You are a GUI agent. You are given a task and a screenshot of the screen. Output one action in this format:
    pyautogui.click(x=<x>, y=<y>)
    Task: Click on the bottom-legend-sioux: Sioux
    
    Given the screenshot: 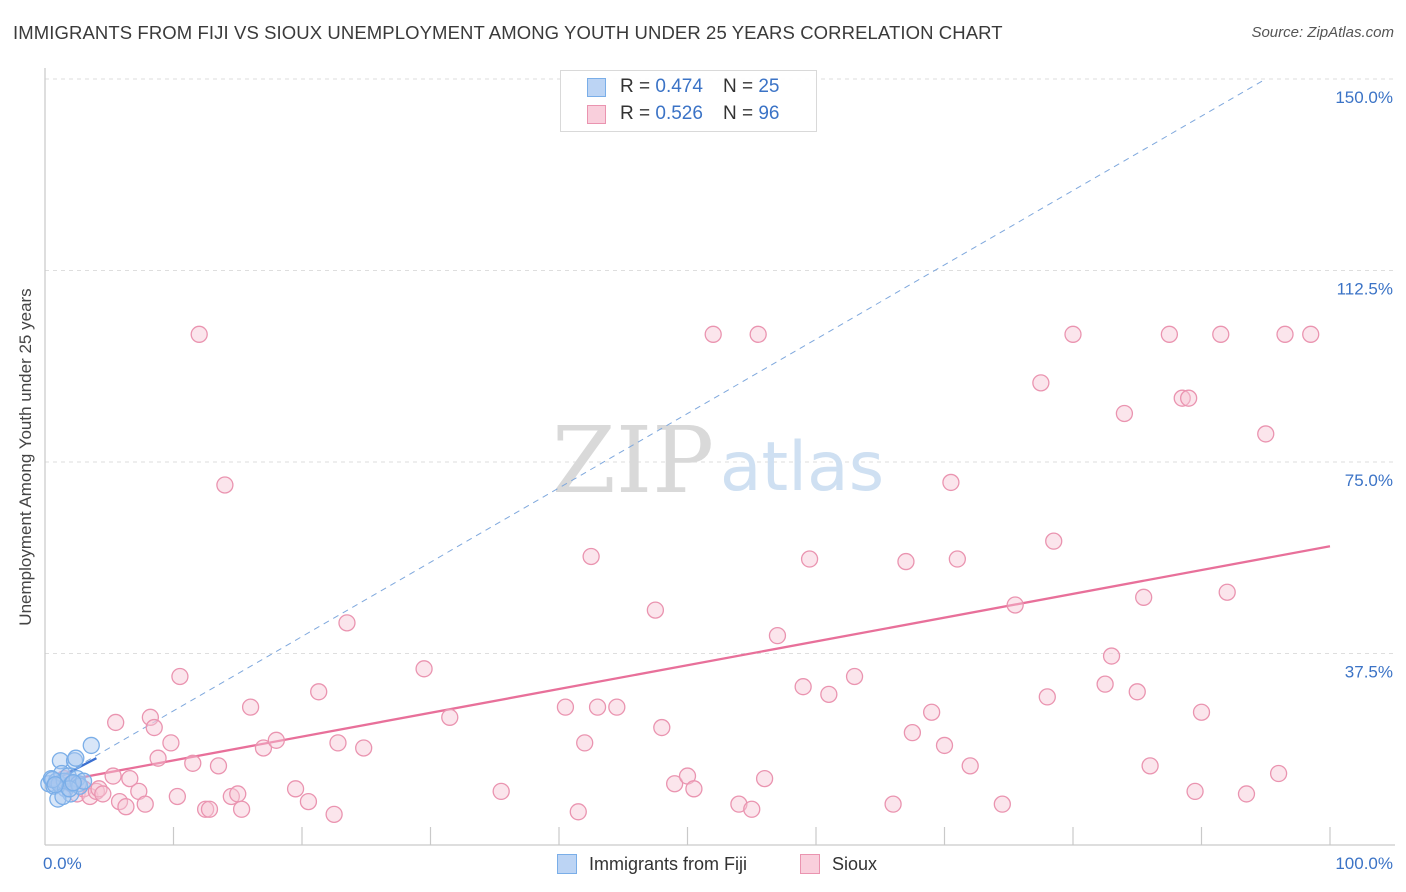 What is the action you would take?
    pyautogui.click(x=838, y=864)
    